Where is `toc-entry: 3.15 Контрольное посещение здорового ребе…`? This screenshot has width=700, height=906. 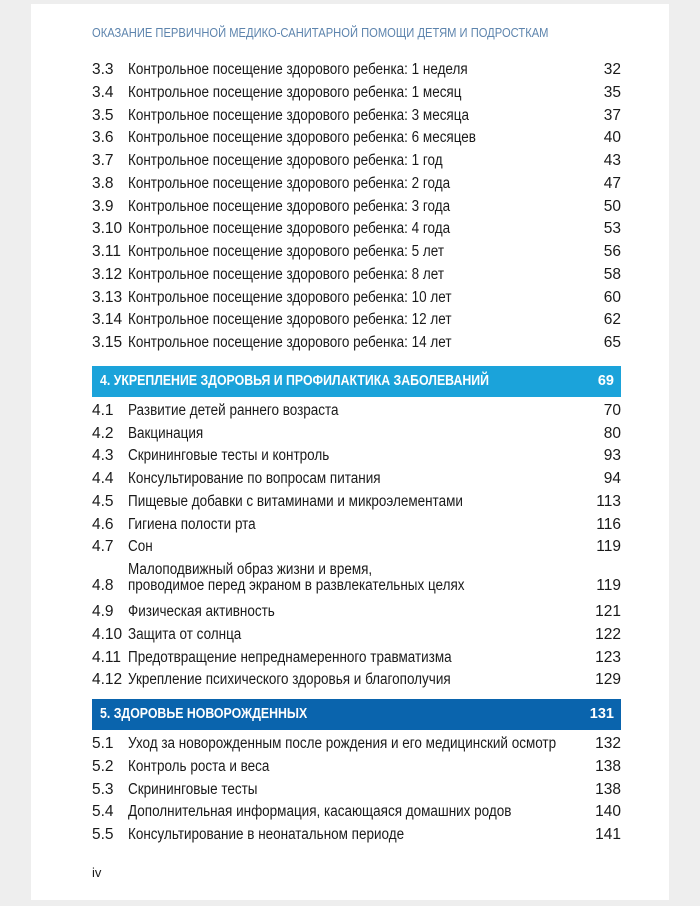
toc-entry: 3.15 Контрольное посещение здорового ребе… is located at coordinates (356, 343).